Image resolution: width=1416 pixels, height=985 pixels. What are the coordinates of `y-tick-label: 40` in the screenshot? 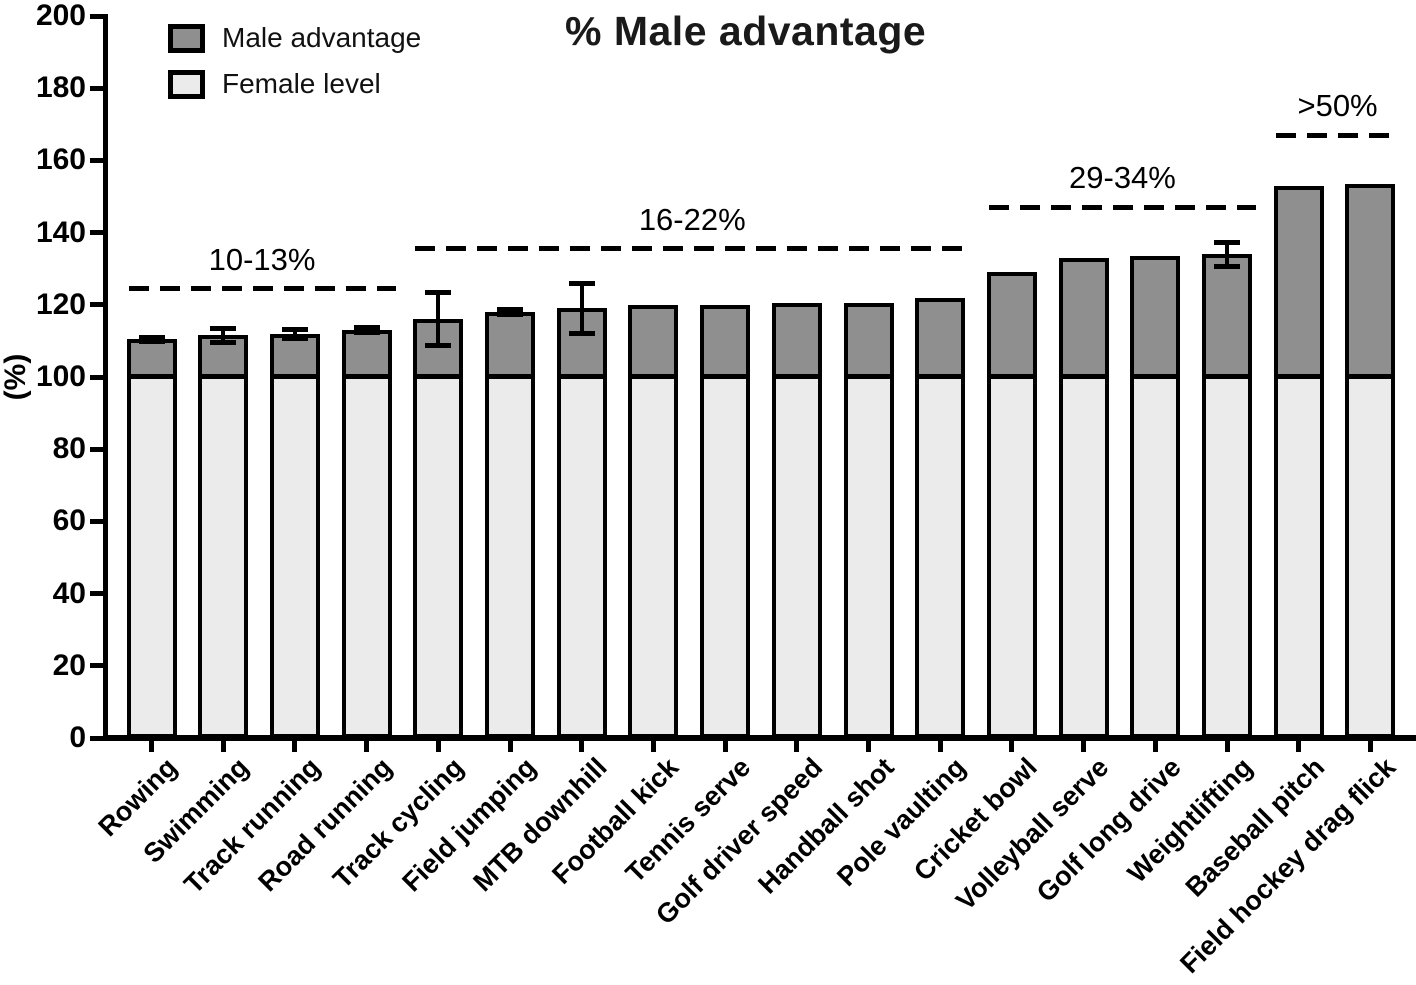 It's located at (69, 593).